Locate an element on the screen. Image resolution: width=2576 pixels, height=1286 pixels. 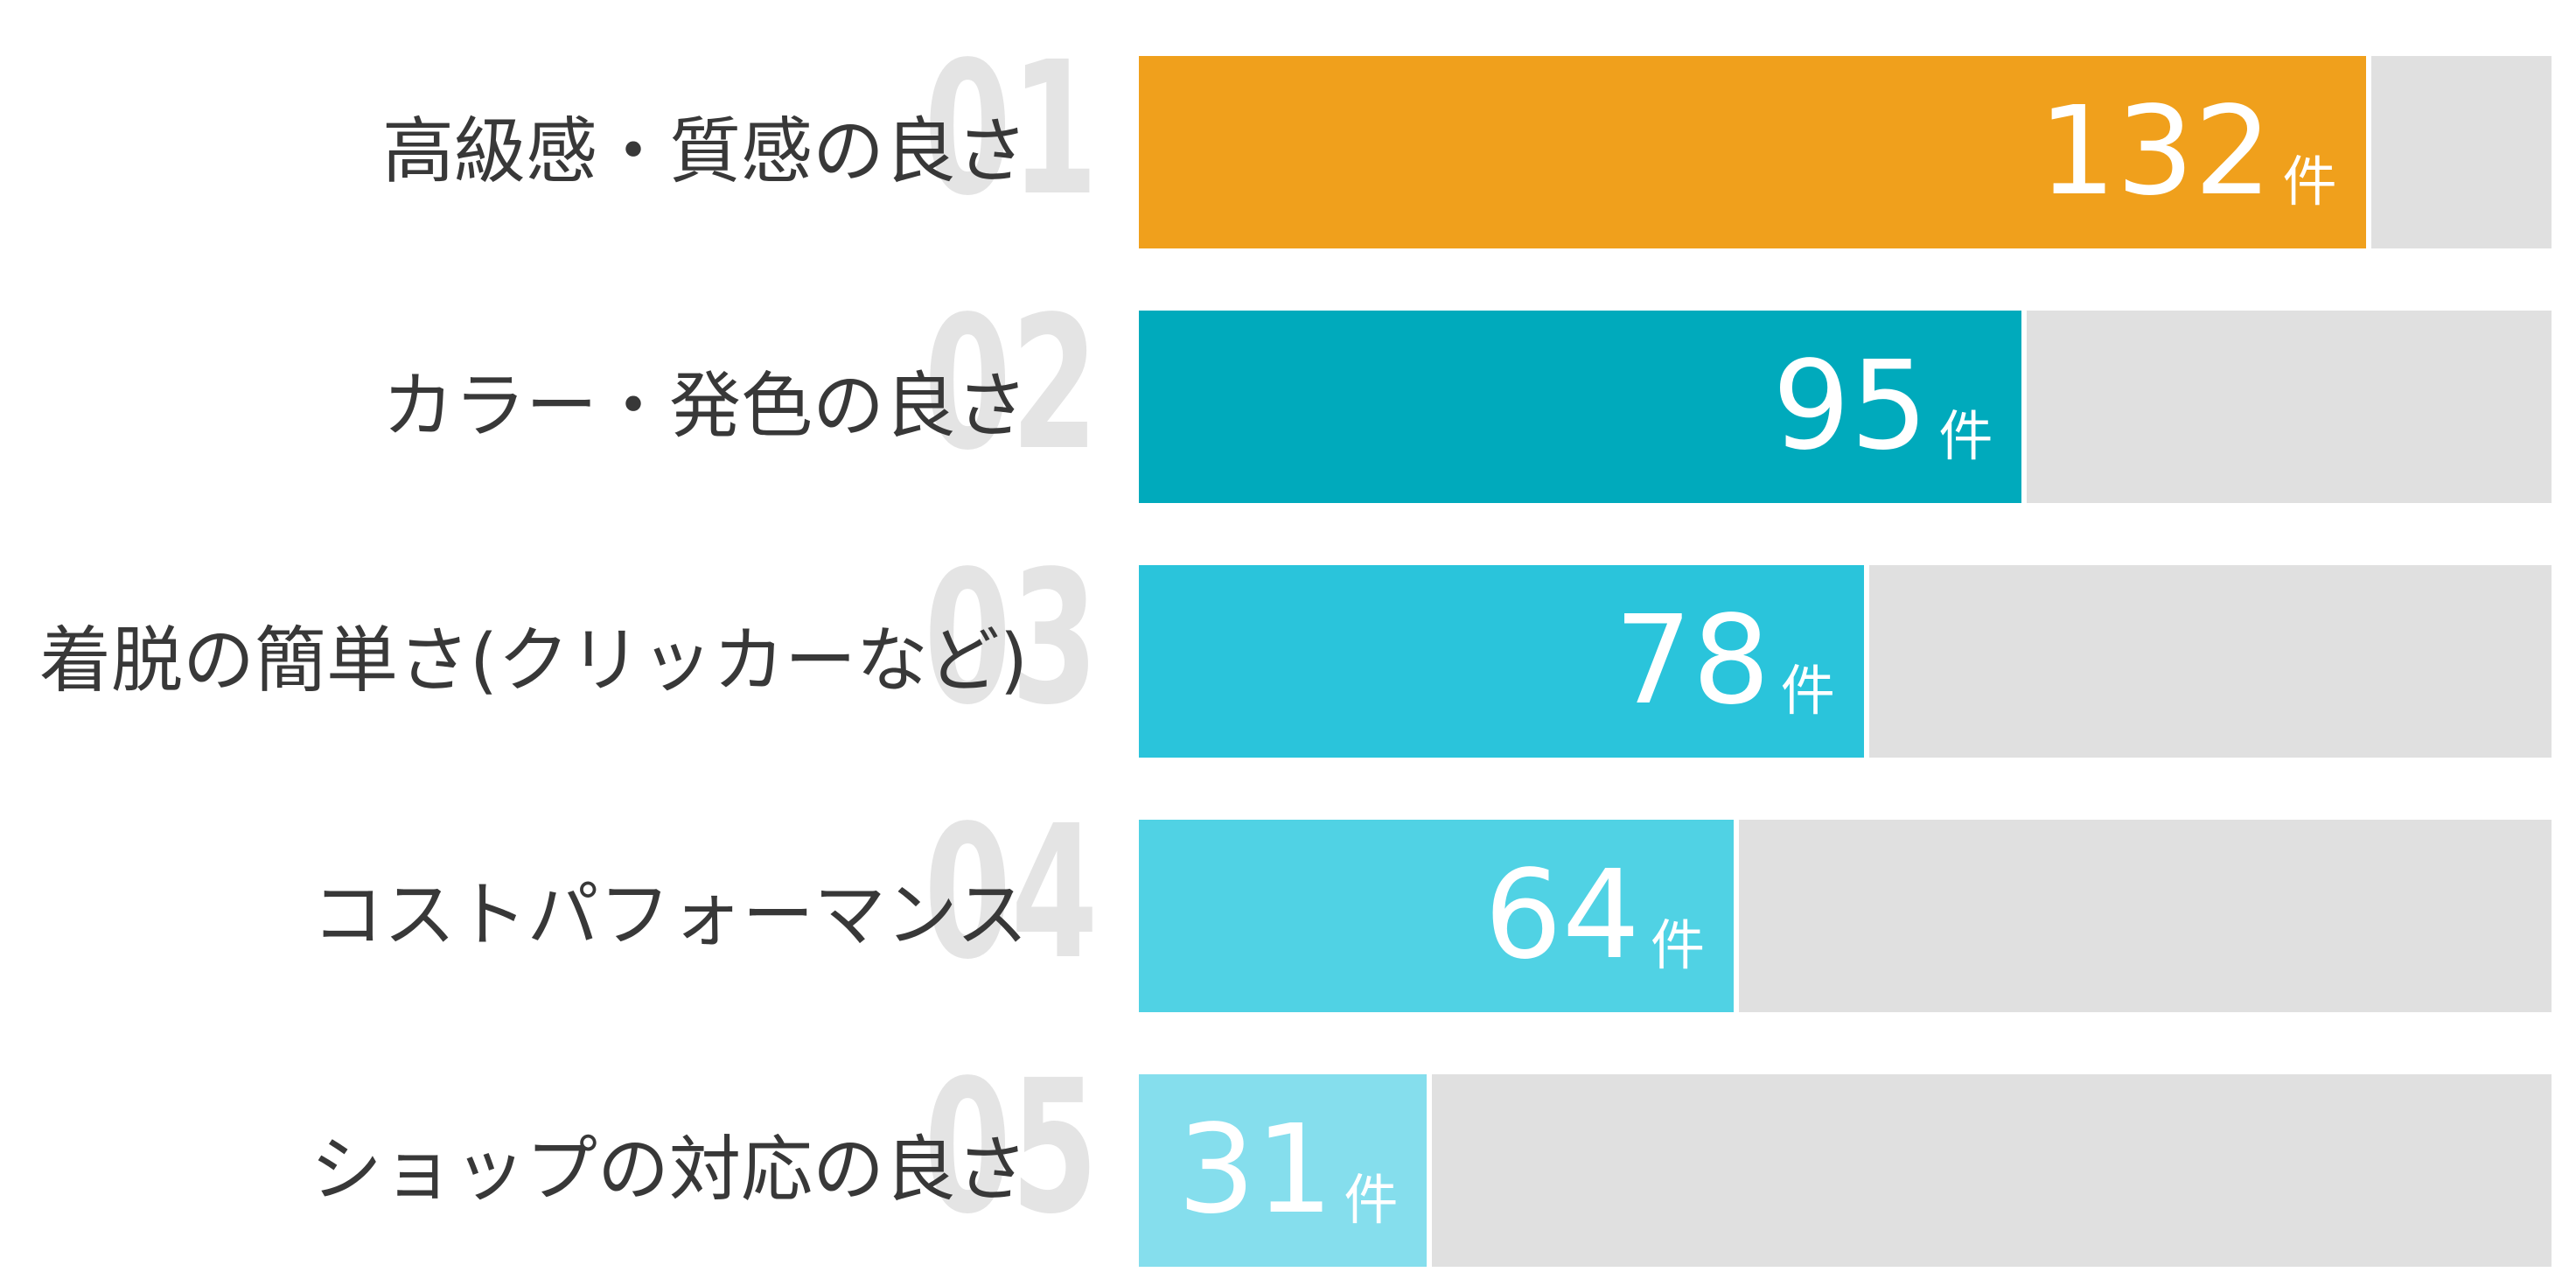
category-label: コストパフォーマンス is located at coordinates (669, 915).